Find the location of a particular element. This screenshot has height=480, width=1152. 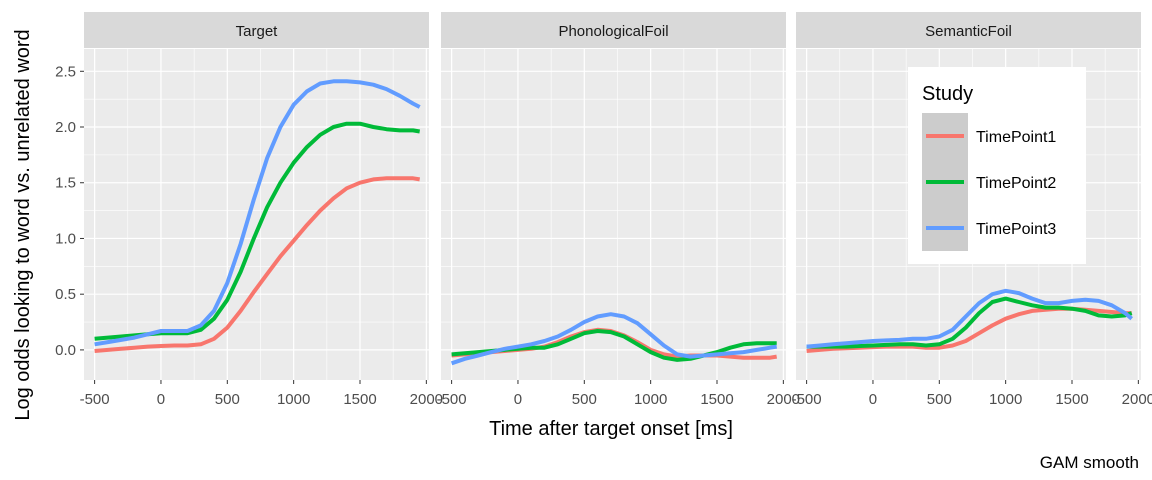

y-tick-label: 1.0 is located at coordinates (65, 238).